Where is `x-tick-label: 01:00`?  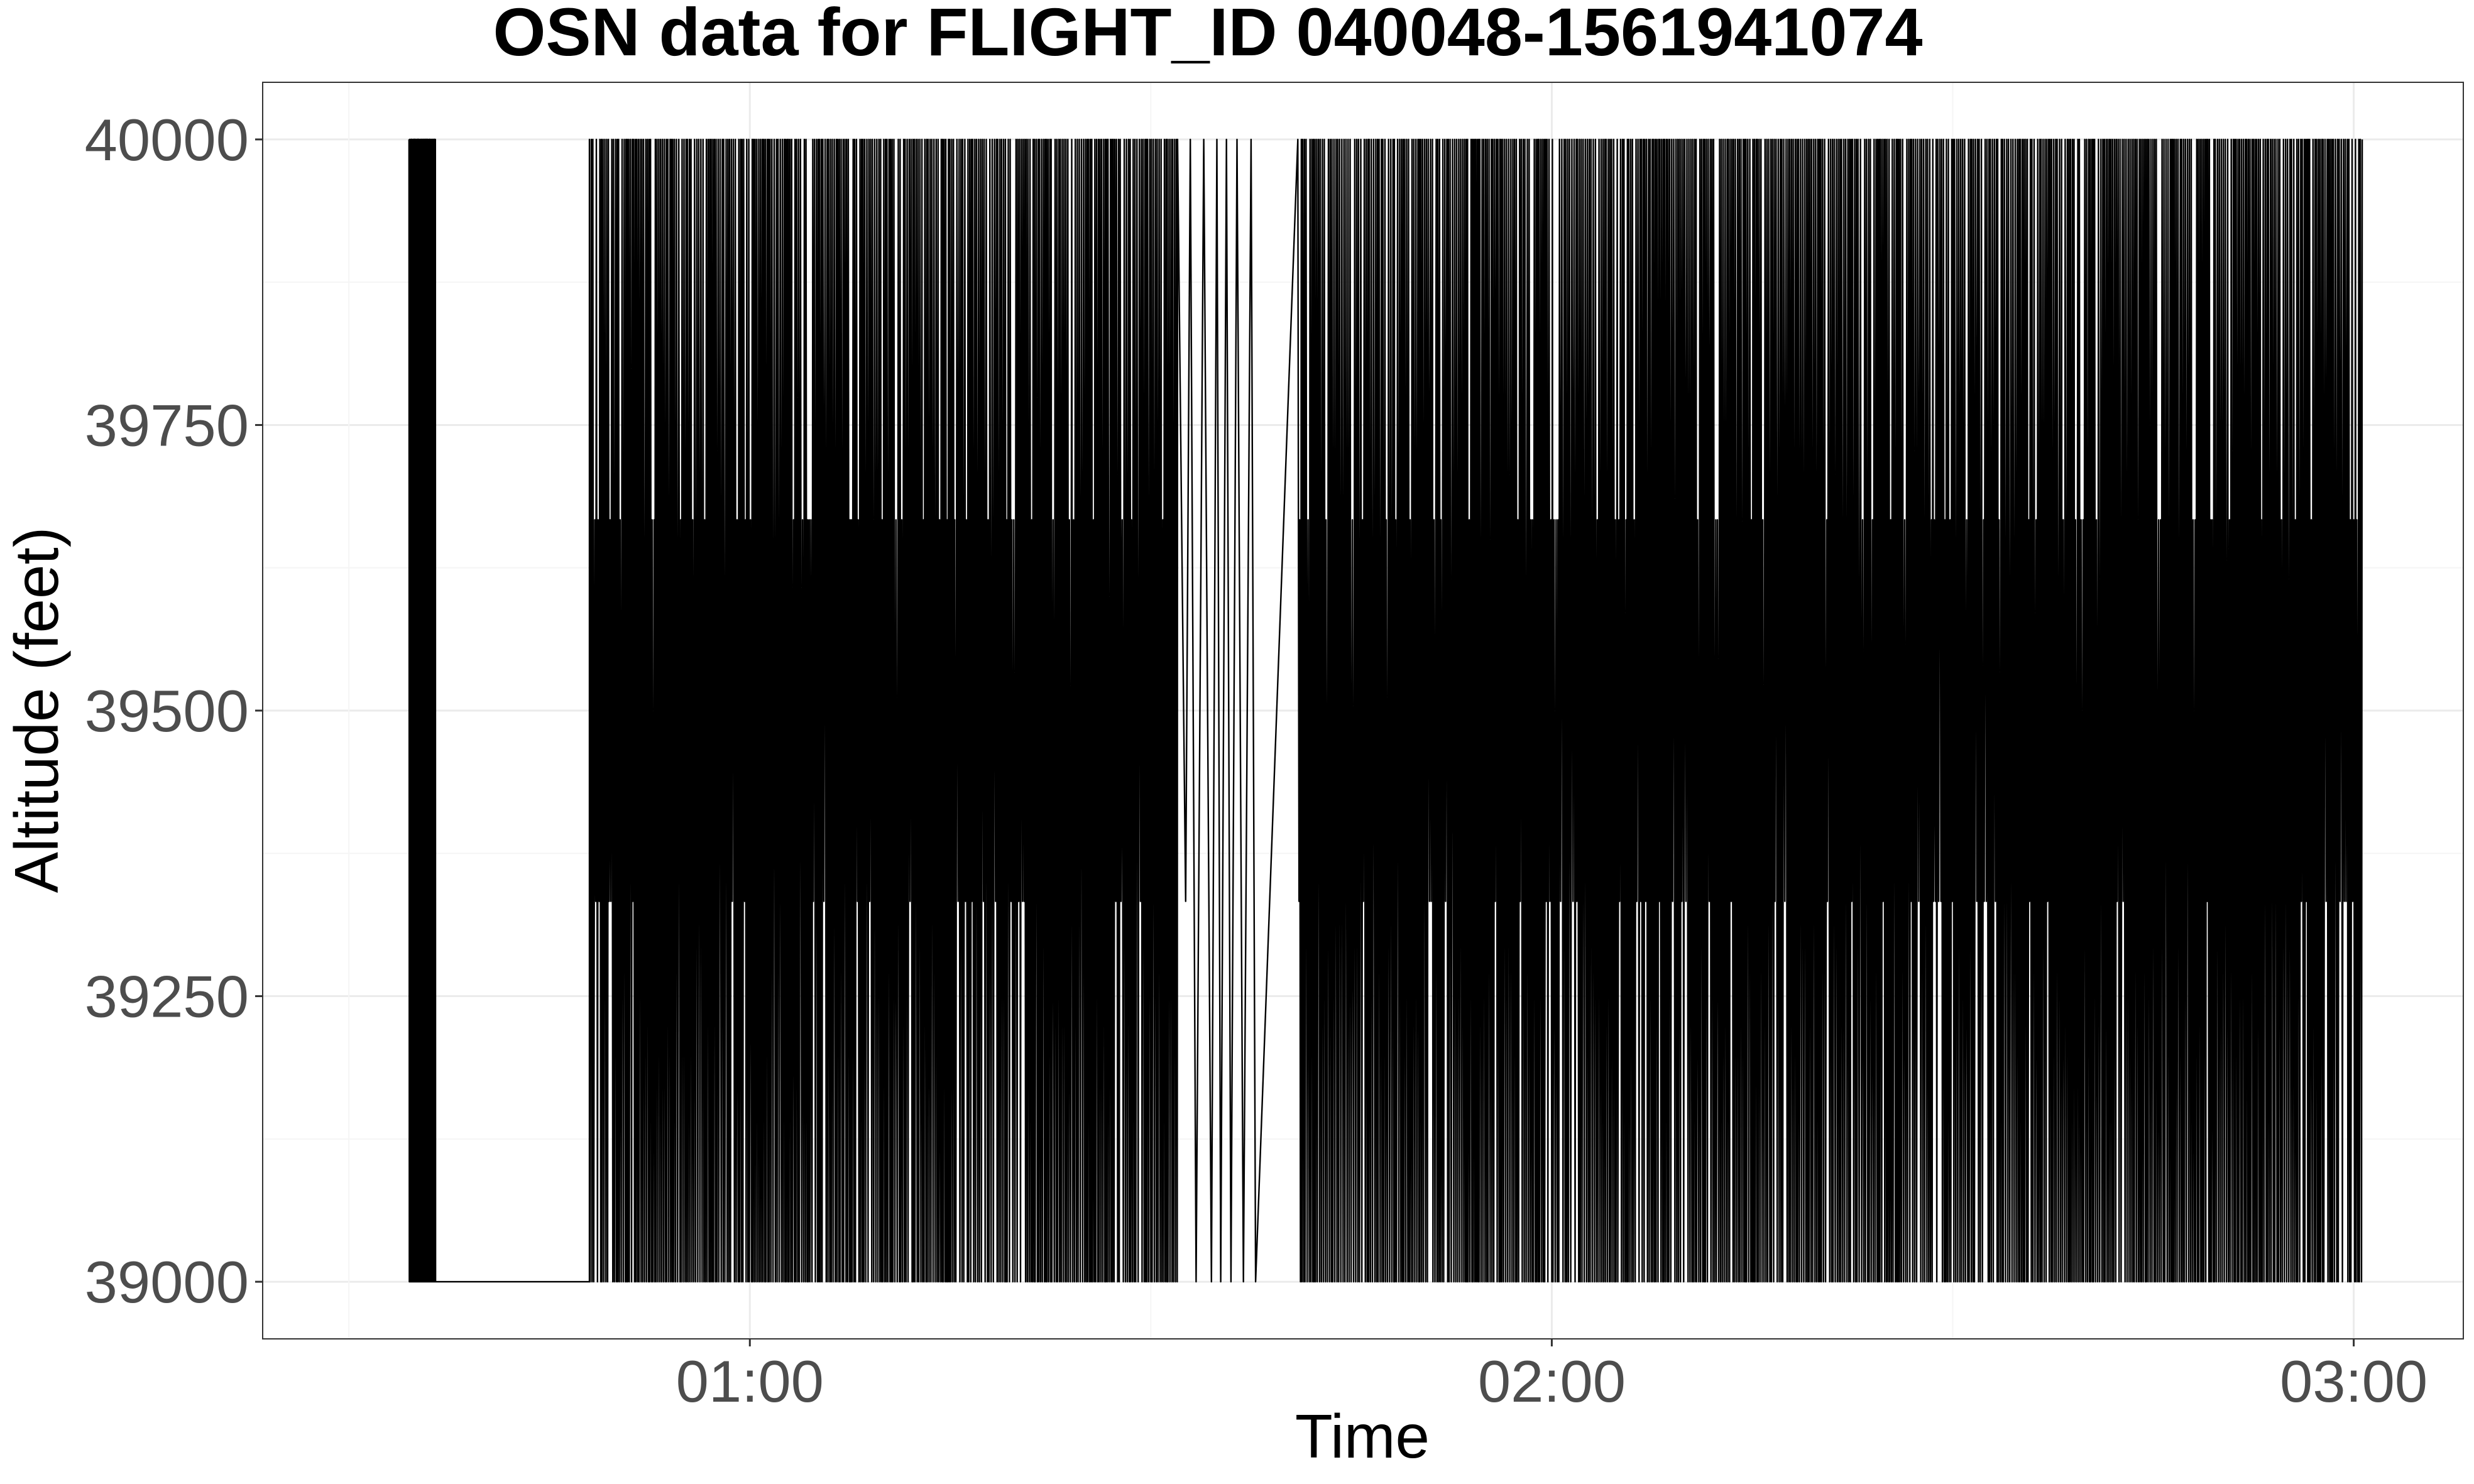
x-tick-label: 01:00 is located at coordinates (750, 1381).